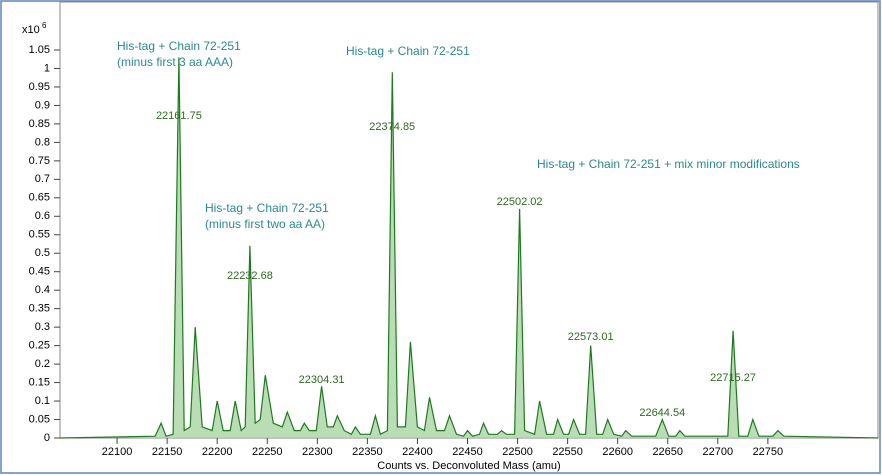 This screenshot has width=882, height=475. Describe the element at coordinates (39, 50) in the screenshot. I see `y-tick-label: 1.05` at that location.